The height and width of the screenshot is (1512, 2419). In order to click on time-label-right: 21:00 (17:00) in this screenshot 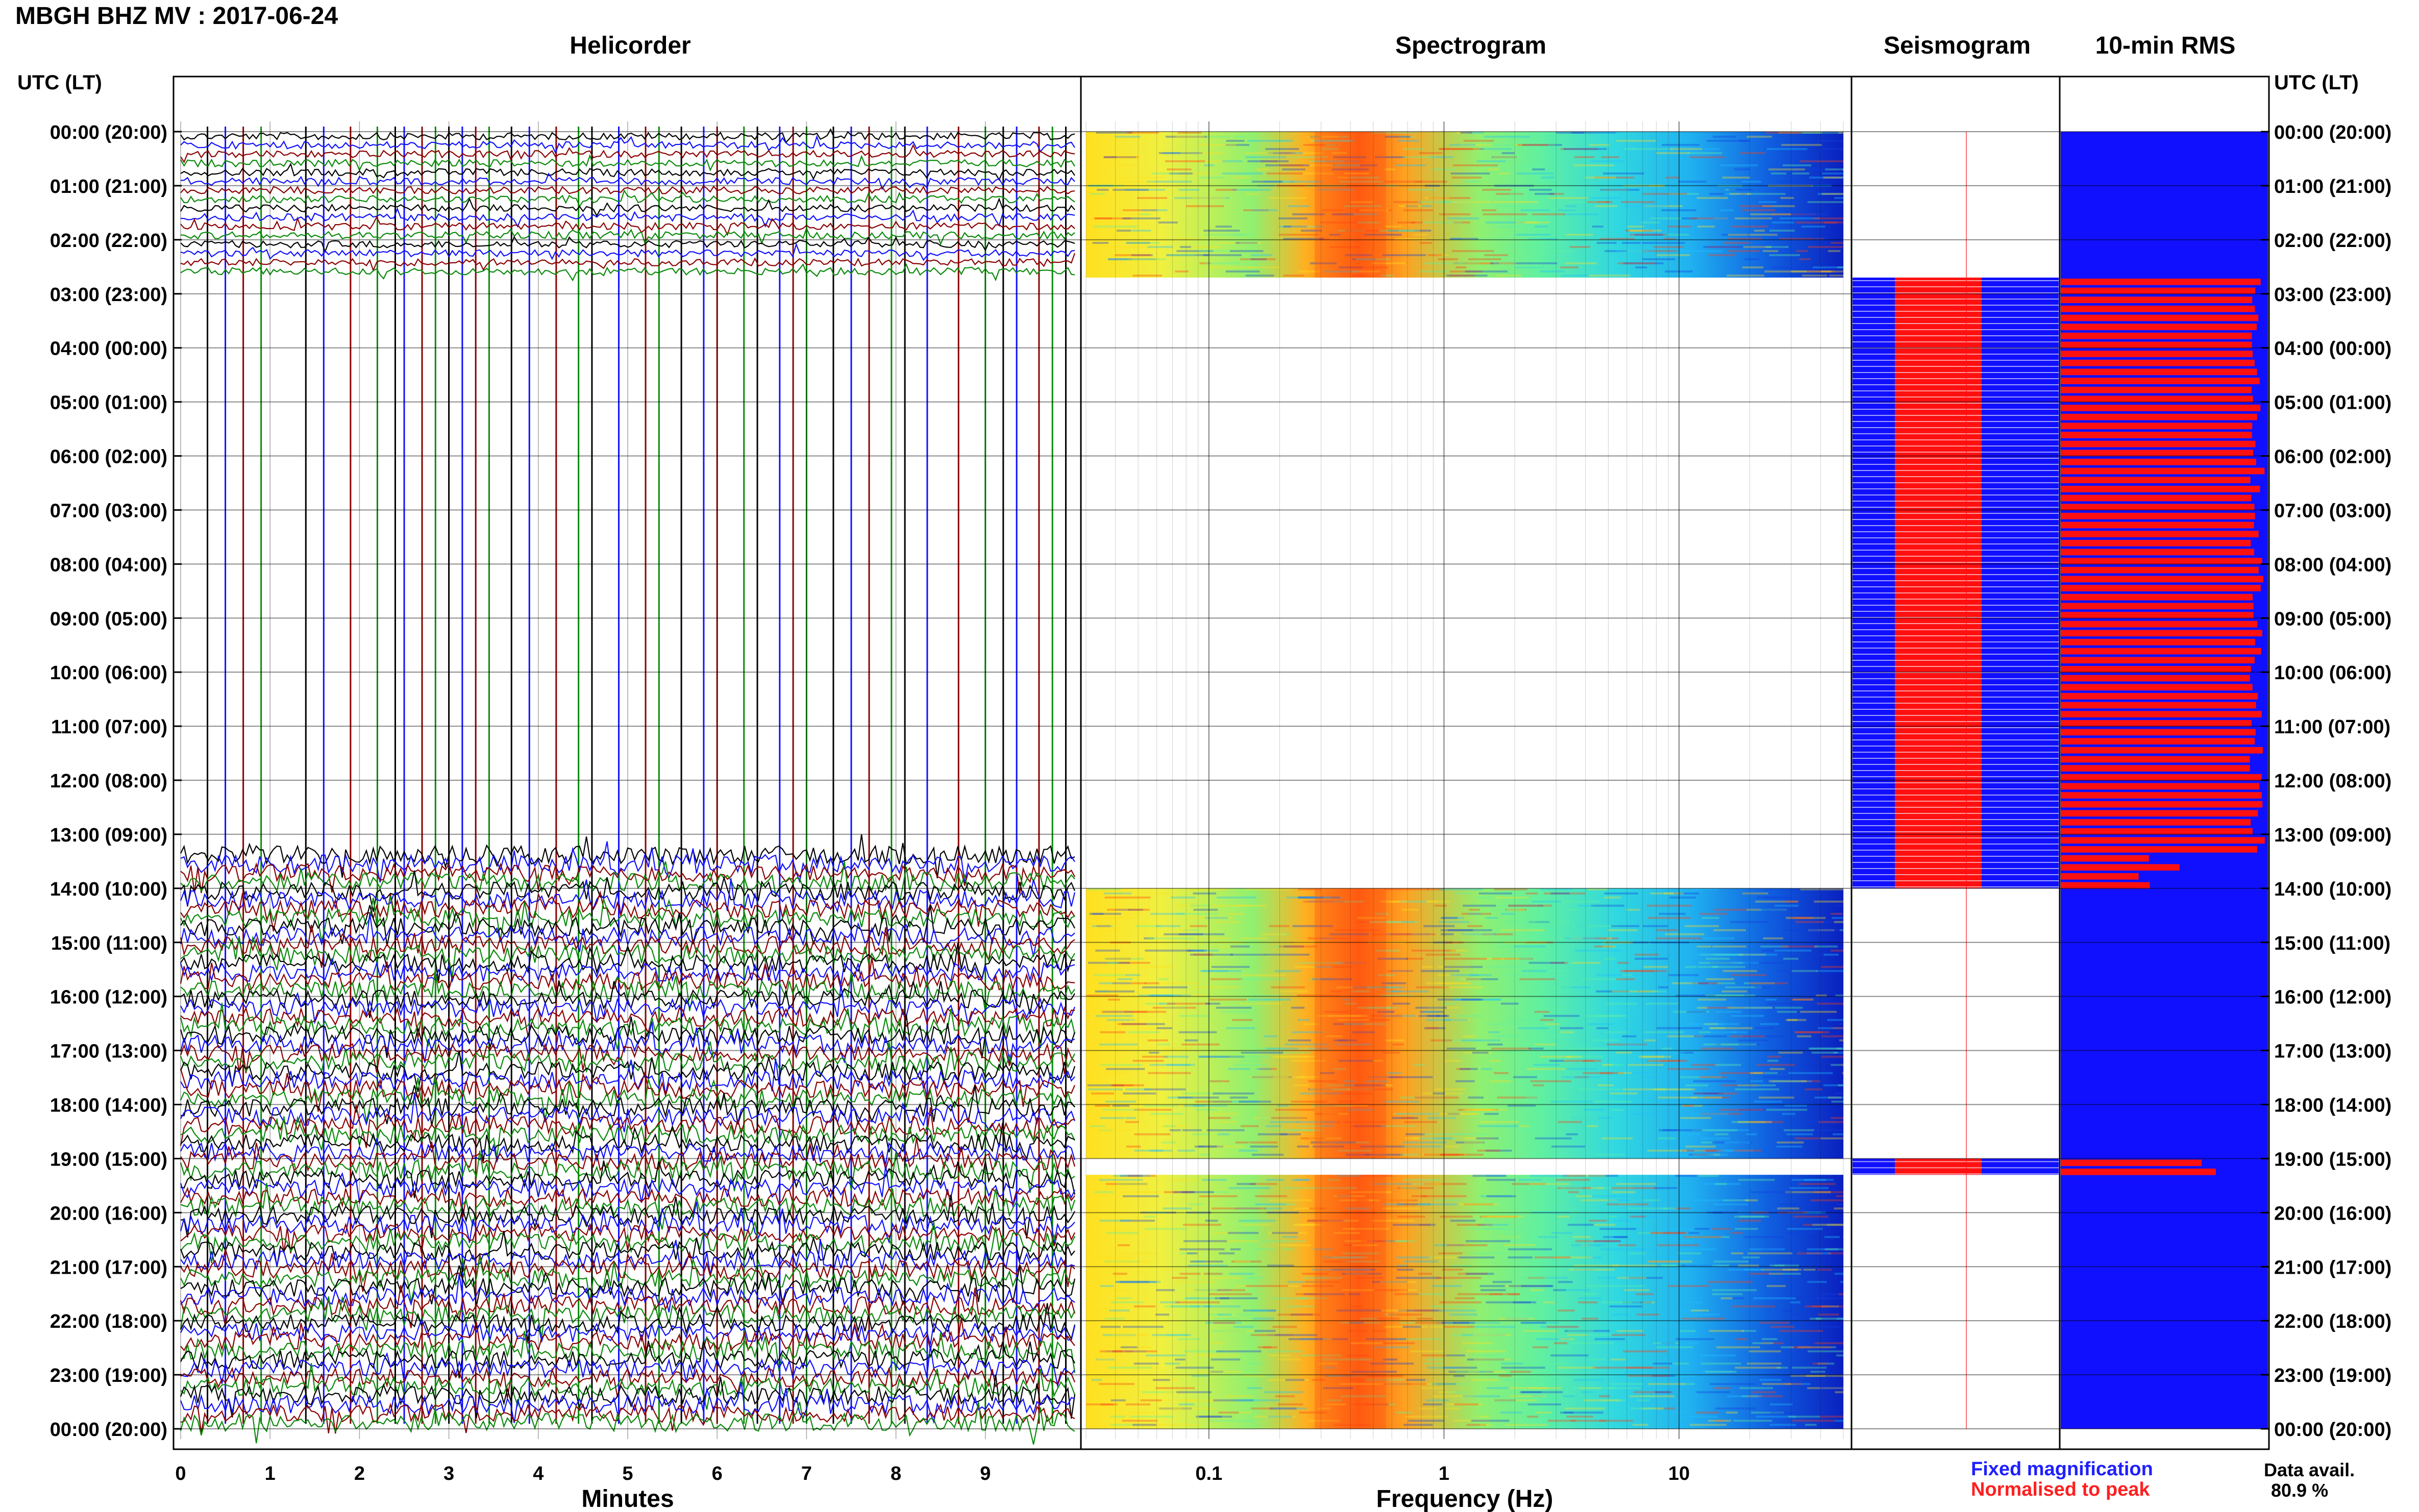, I will do `click(2332, 1267)`.